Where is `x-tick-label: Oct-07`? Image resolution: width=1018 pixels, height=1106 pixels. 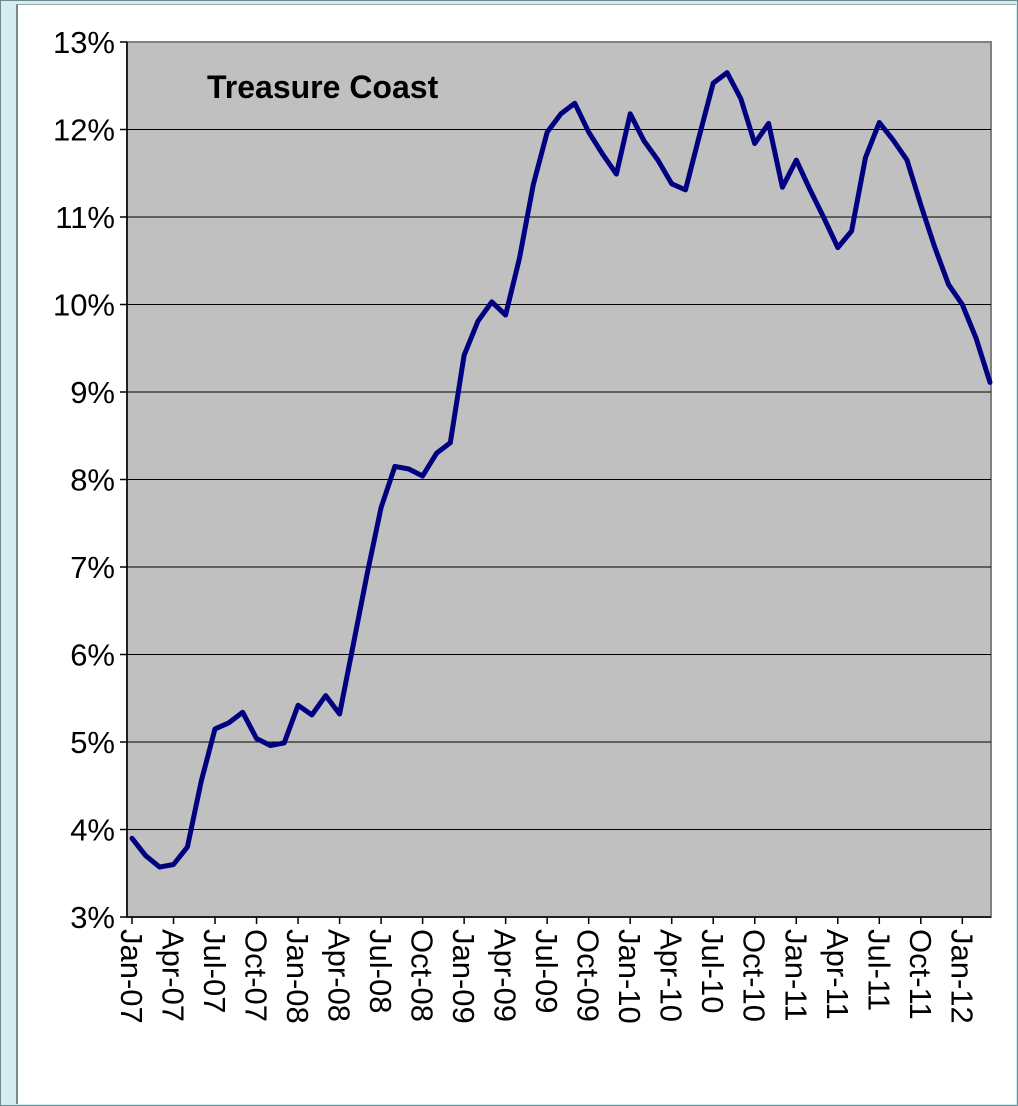 x-tick-label: Oct-07 is located at coordinates (256, 975).